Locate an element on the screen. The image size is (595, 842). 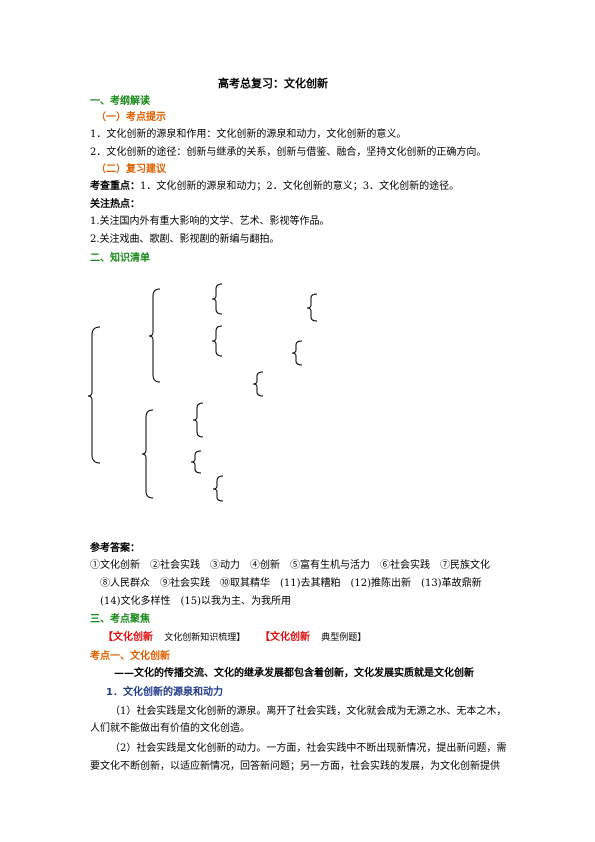
key-points-line: 考查重点：1．文化创新的源泉和动力；2．文化创新的意义；3．文化创新的途径。 is located at coordinates (274, 187).